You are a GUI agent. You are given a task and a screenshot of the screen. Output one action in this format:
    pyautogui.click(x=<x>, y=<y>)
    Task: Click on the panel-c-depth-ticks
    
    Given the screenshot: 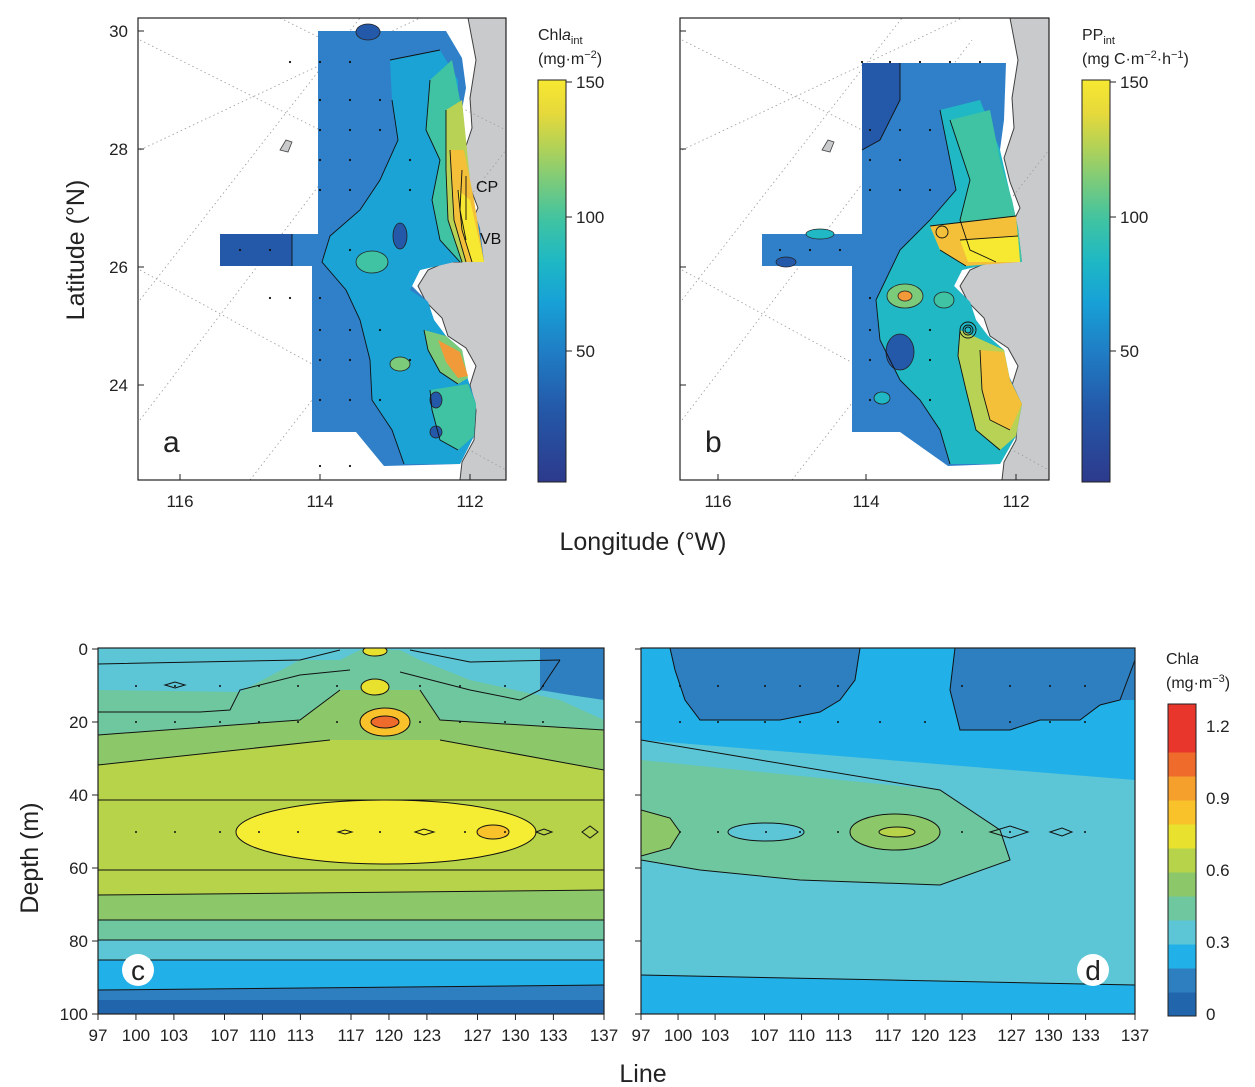 What is the action you would take?
    pyautogui.click(x=95, y=831)
    